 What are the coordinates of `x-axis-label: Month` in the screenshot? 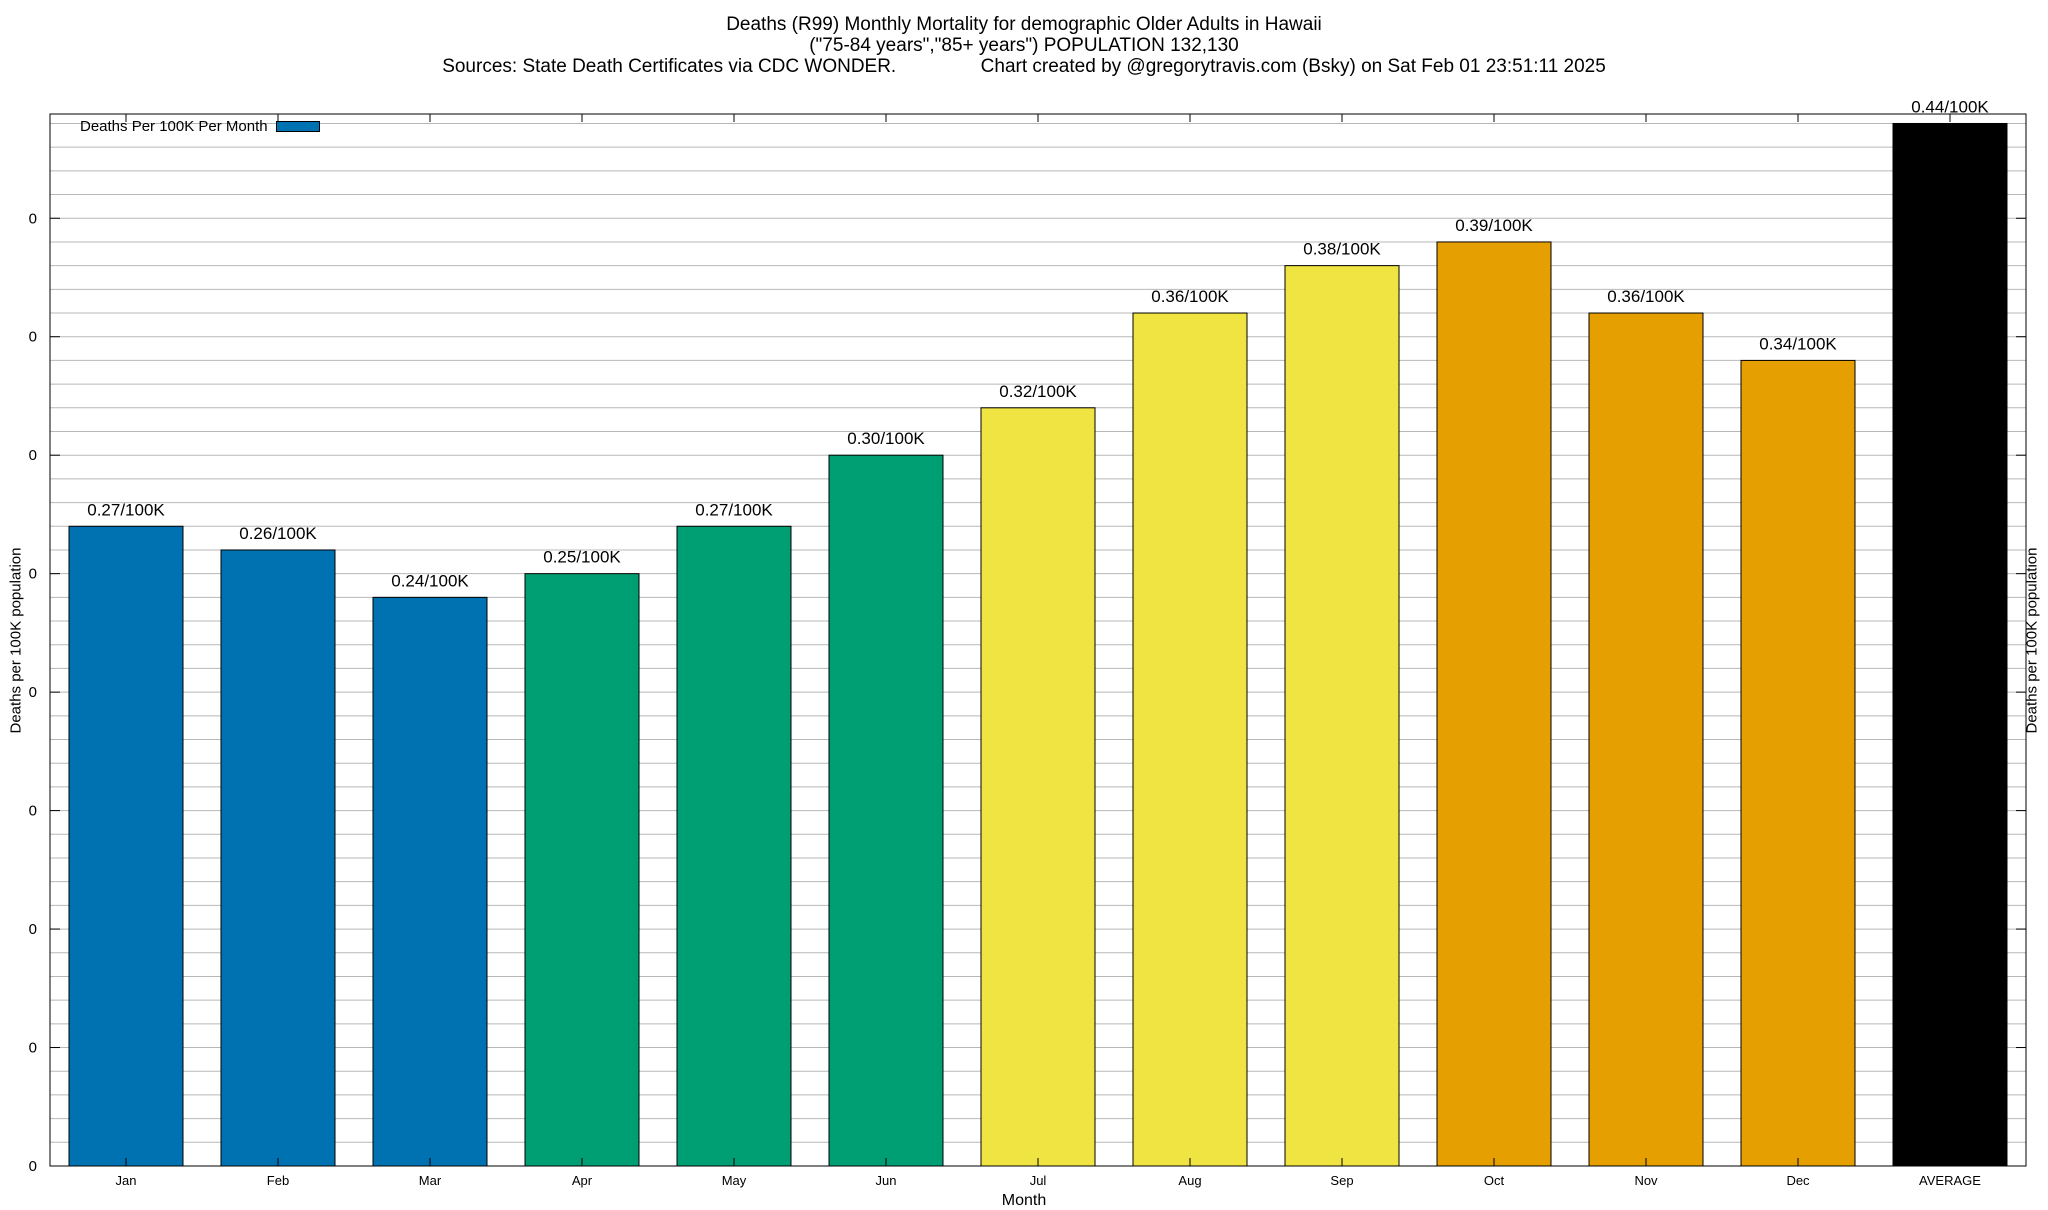 It's located at (1024, 1200).